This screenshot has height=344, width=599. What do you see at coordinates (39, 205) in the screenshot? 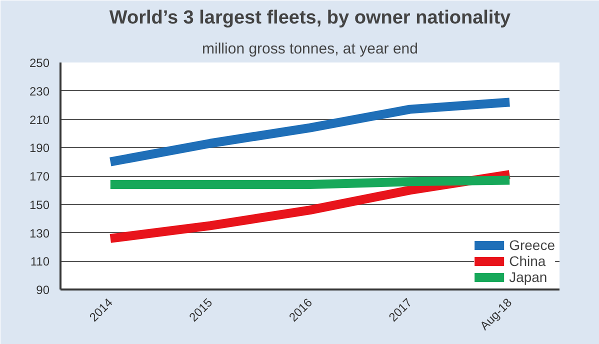
I see `y-tick-label: 150` at bounding box center [39, 205].